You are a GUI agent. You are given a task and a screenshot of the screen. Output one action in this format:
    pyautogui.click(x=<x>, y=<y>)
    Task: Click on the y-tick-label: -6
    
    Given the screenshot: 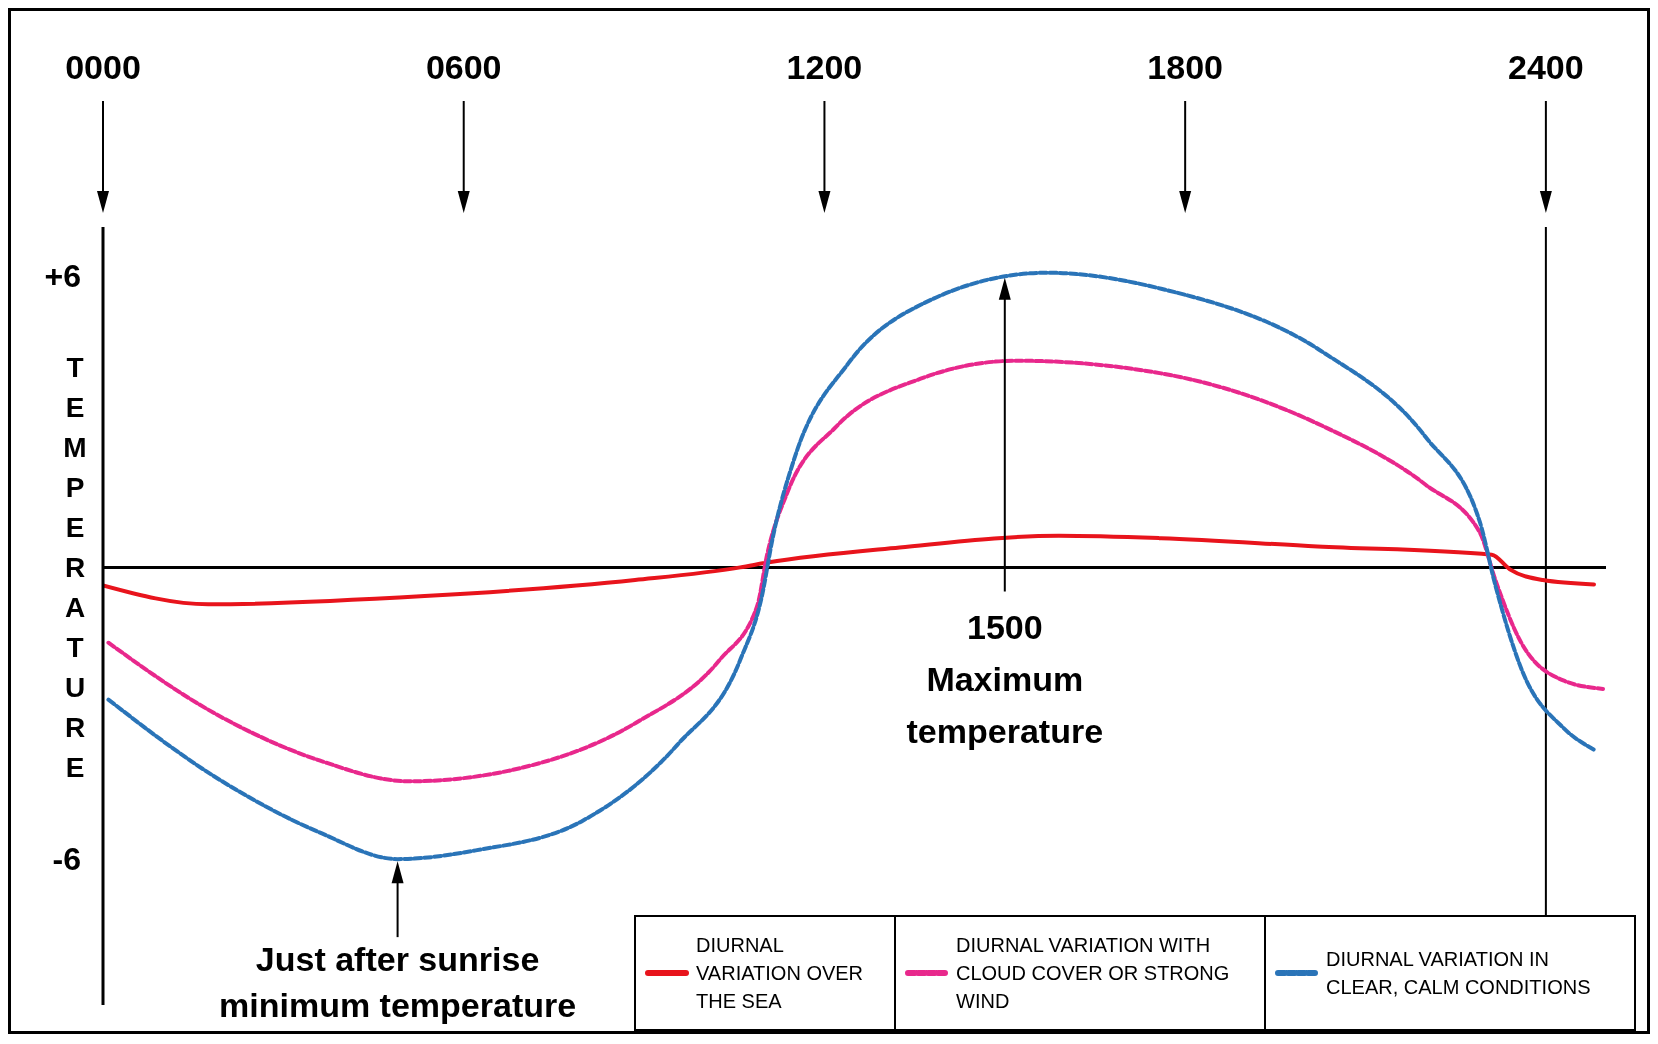 What is the action you would take?
    pyautogui.click(x=66, y=859)
    